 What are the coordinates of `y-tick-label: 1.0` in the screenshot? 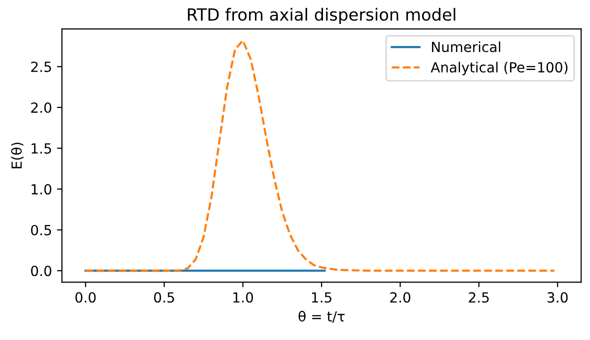 It's located at (42, 189).